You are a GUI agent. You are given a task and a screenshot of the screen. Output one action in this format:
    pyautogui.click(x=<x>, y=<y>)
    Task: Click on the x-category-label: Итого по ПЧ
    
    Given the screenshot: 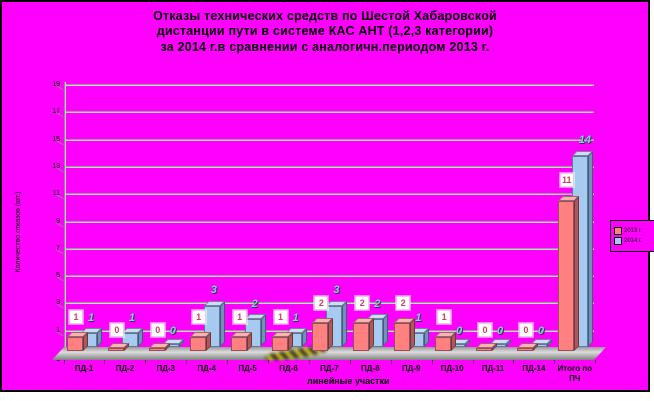 What is the action you would take?
    pyautogui.click(x=575, y=373)
    